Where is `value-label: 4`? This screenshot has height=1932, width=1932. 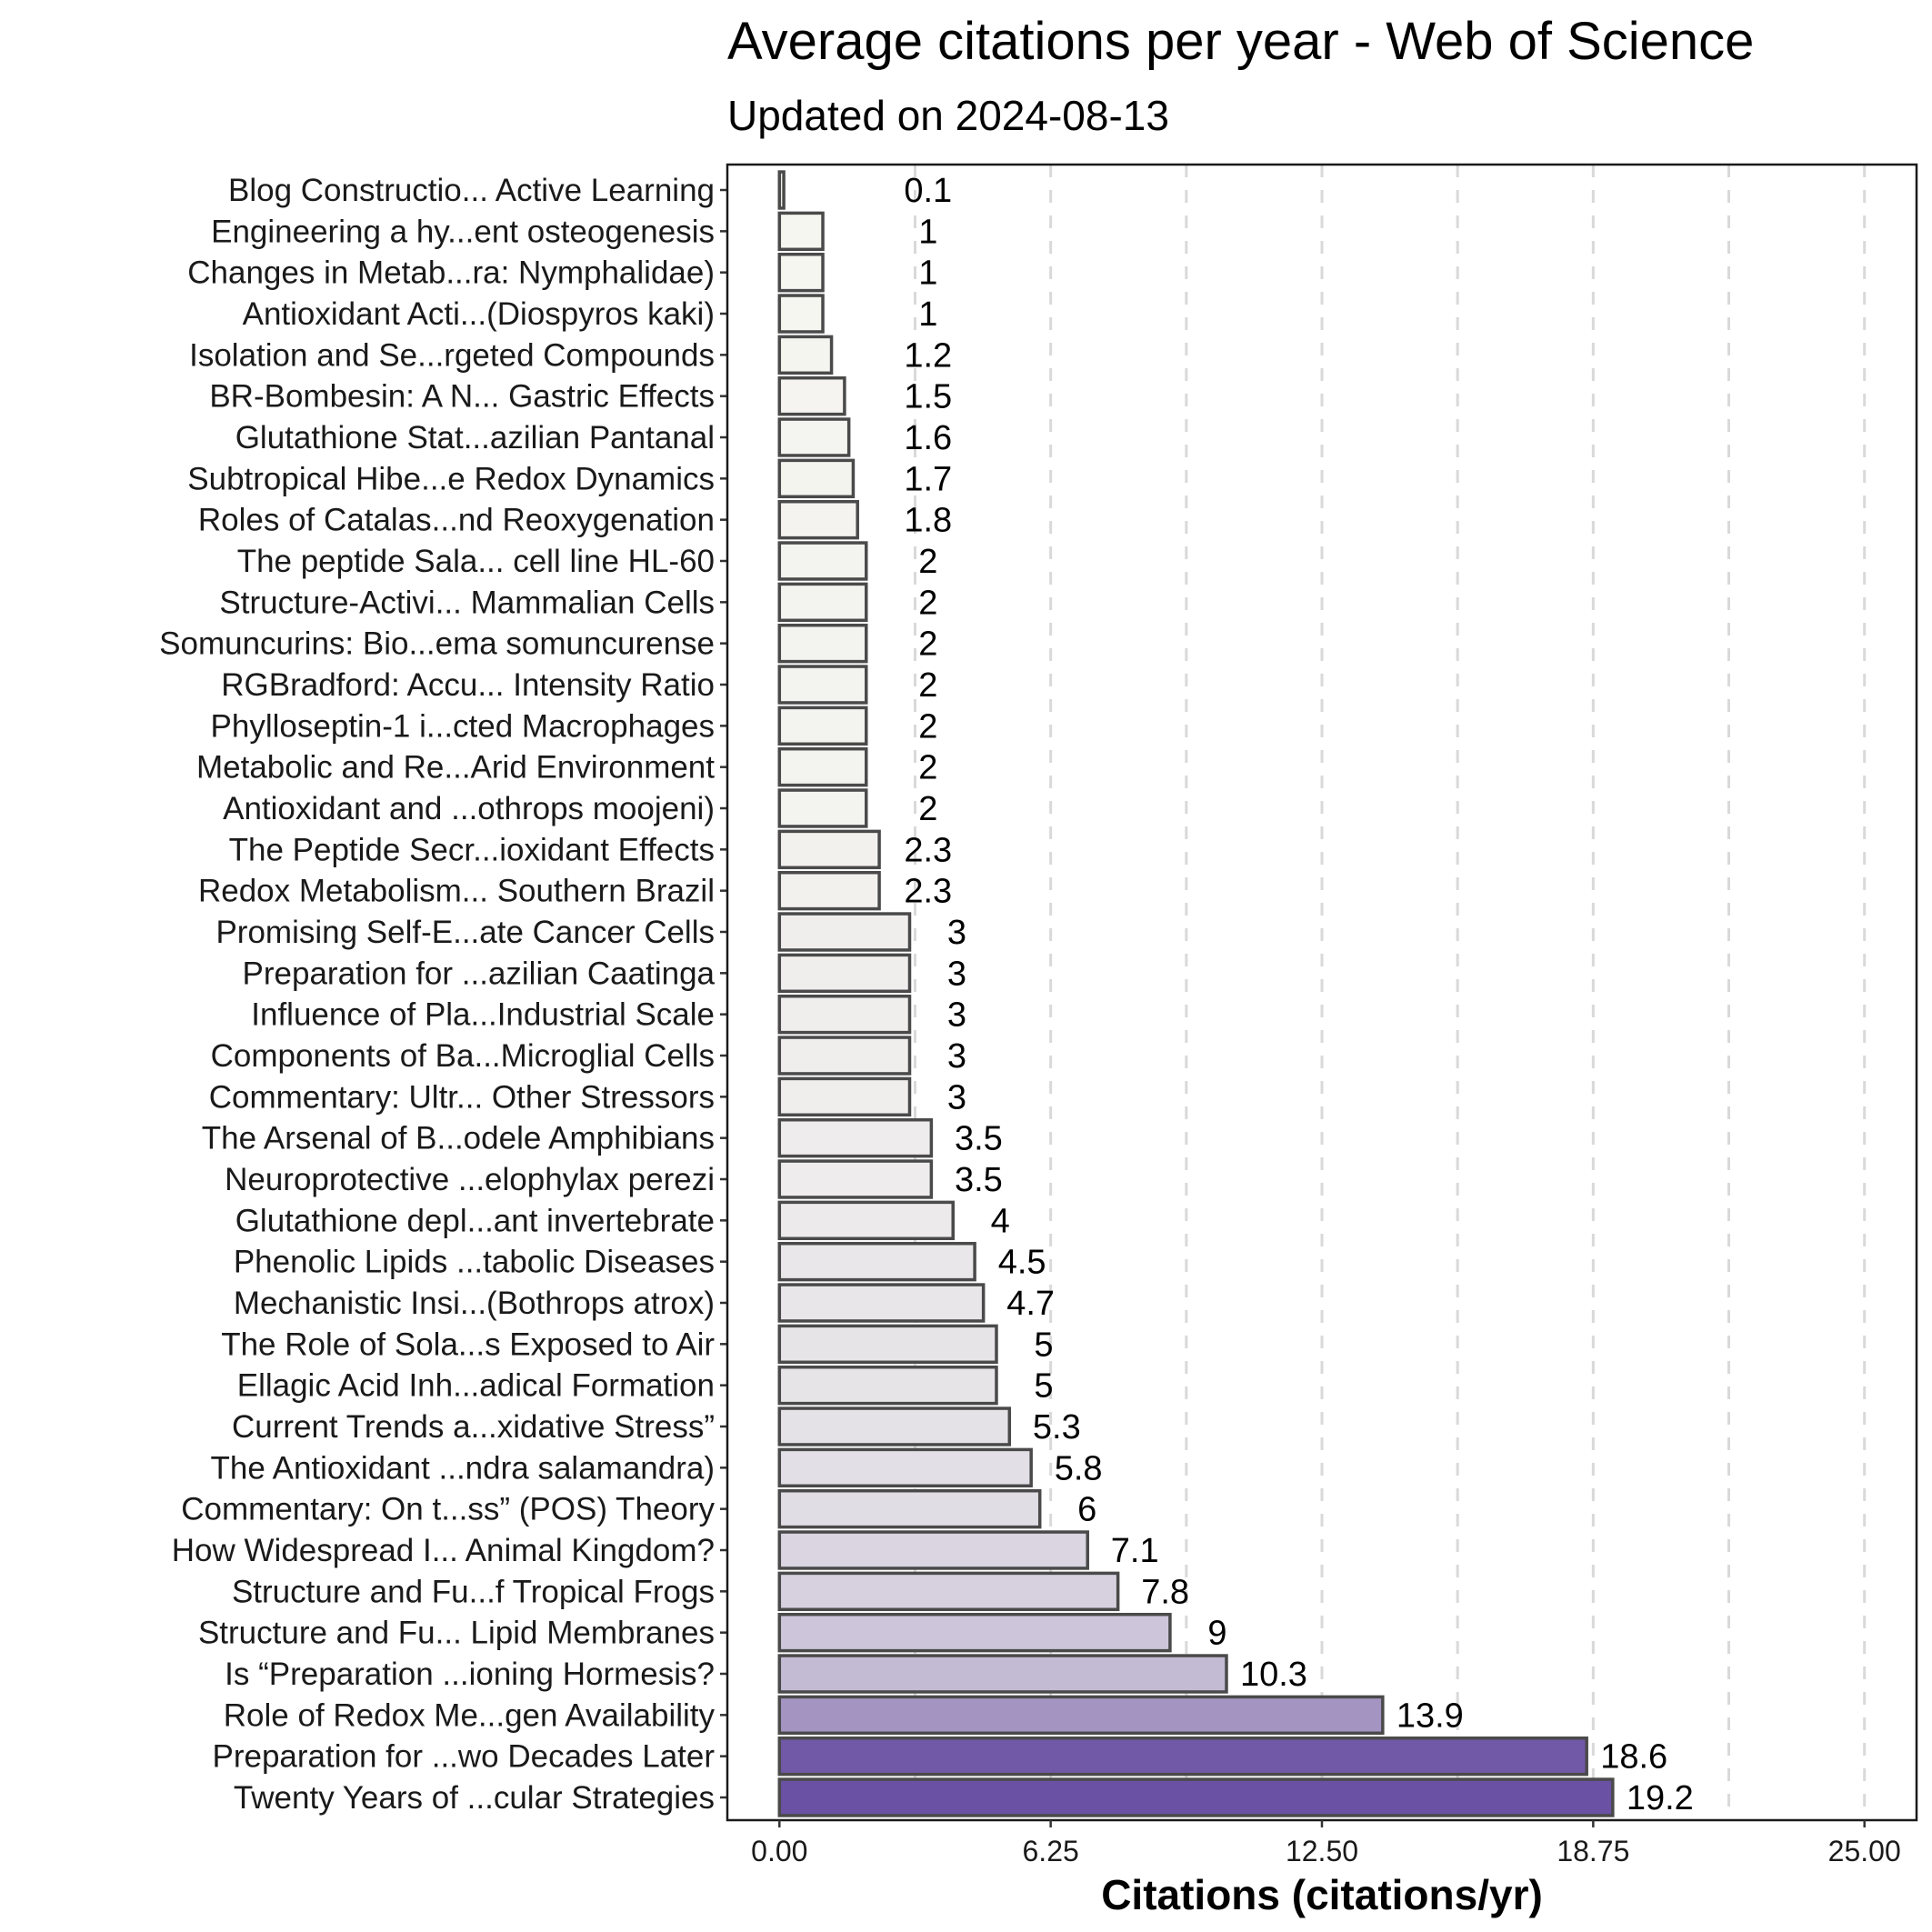
value-label: 4 is located at coordinates (1000, 1221).